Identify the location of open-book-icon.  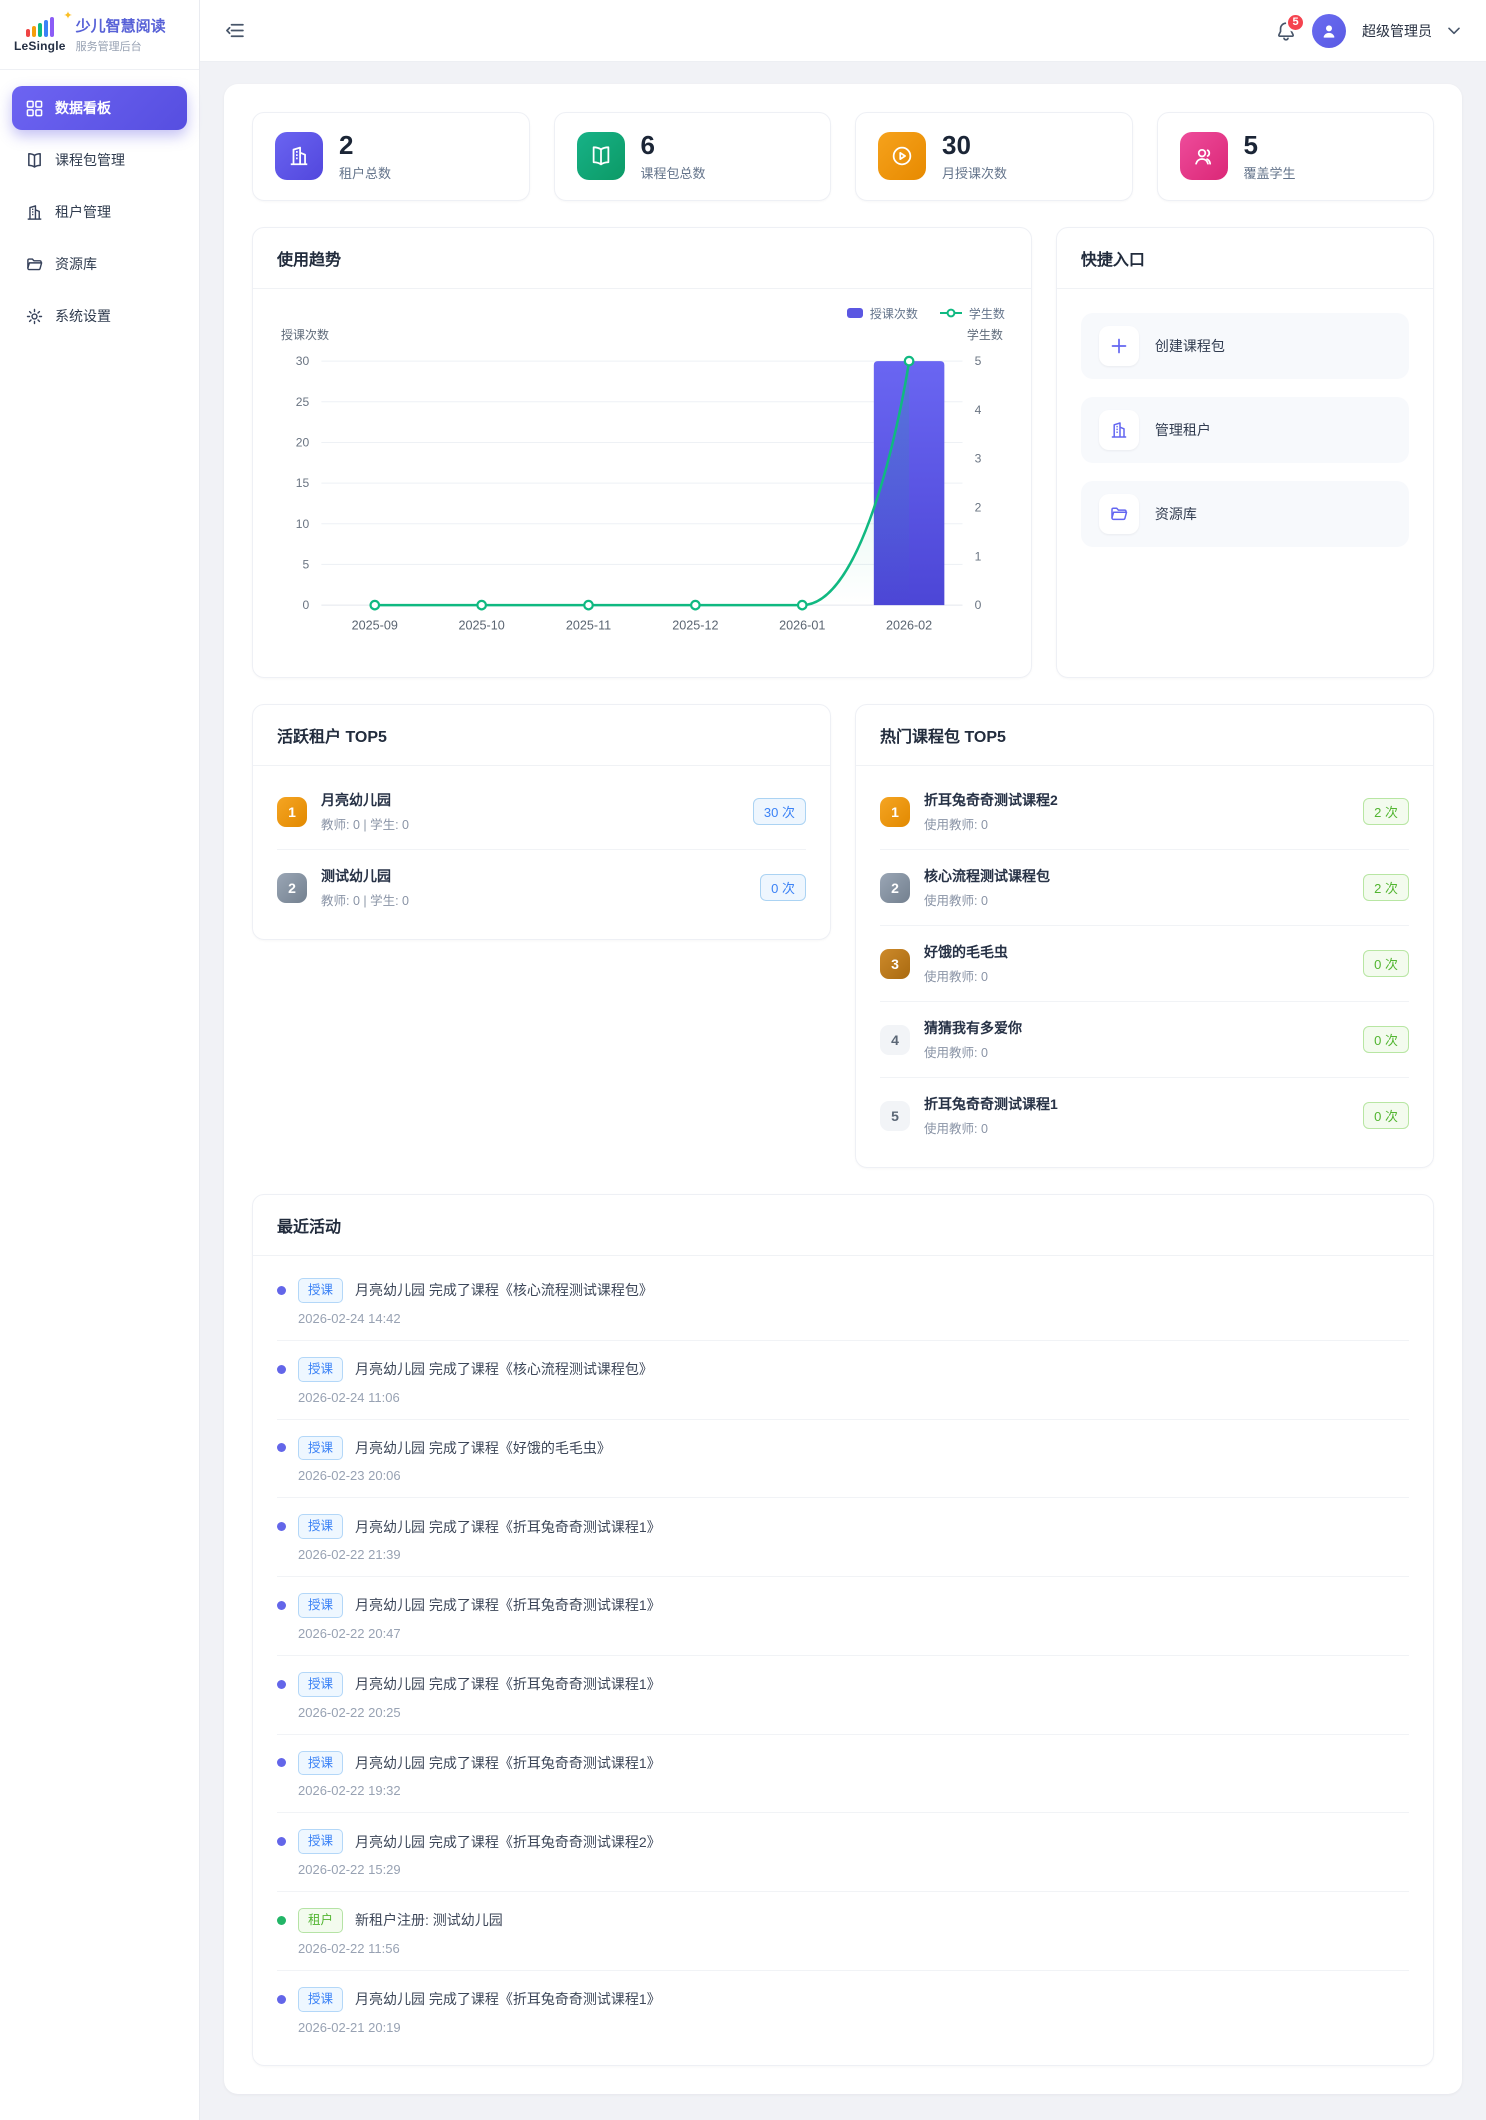
(34, 160).